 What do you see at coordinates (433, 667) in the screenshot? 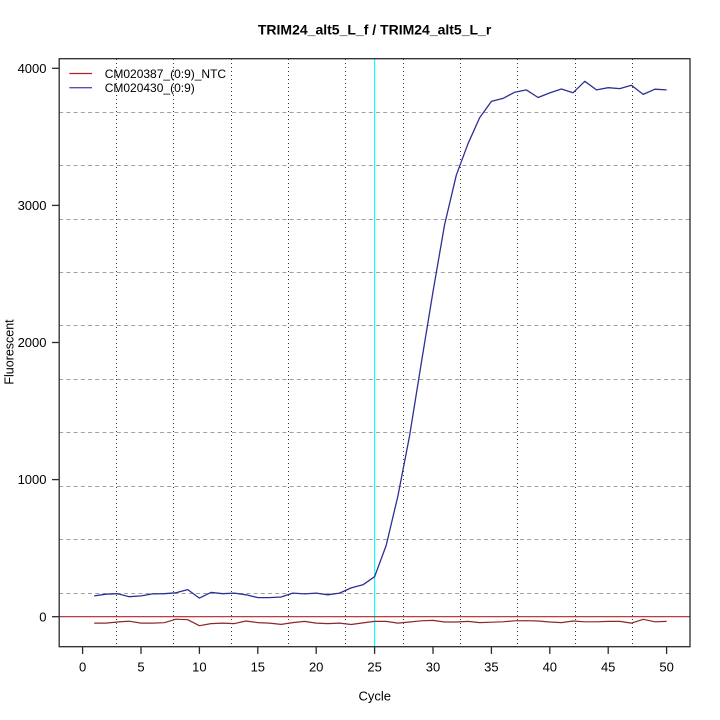
I see `svg-text: 30` at bounding box center [433, 667].